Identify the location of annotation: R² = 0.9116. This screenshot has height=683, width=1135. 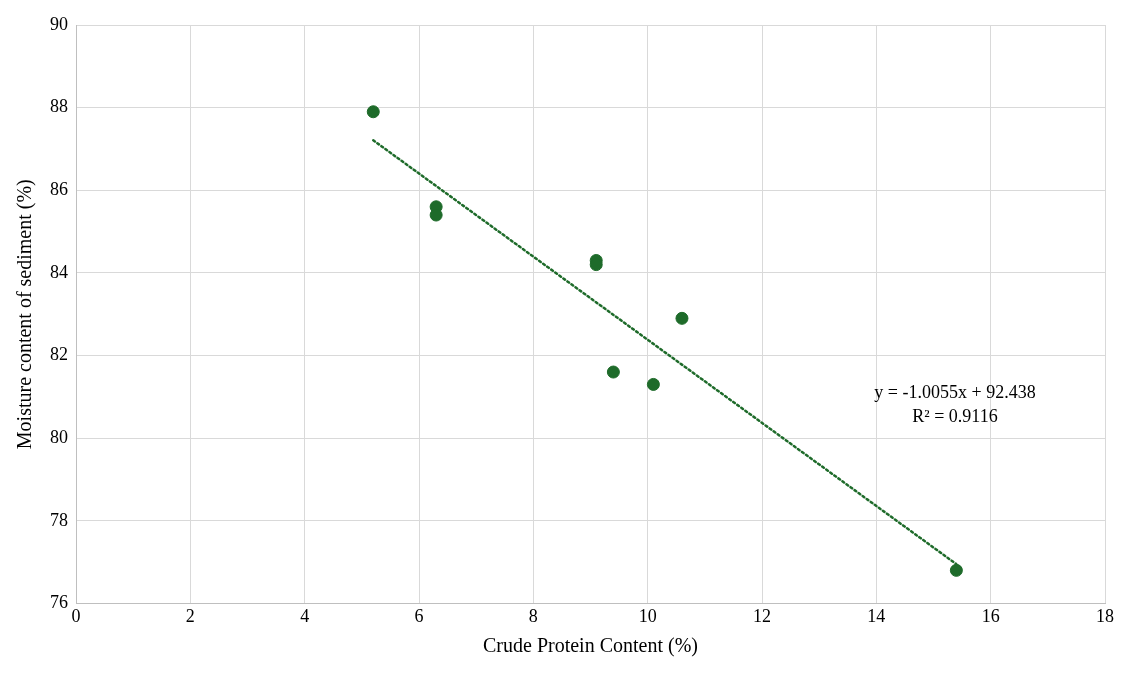
(955, 416).